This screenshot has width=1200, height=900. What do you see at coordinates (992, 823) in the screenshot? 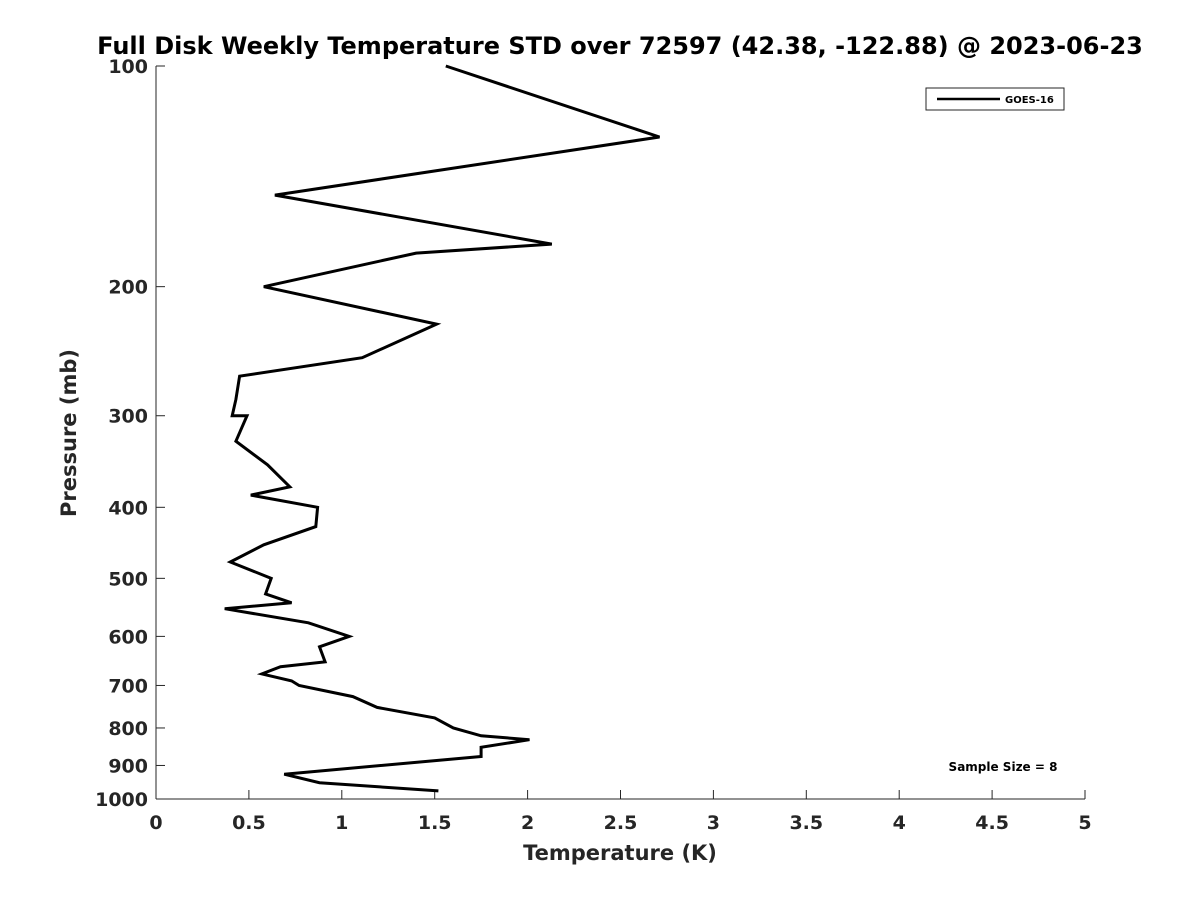
I see `x-tick-label: 4.5` at bounding box center [992, 823].